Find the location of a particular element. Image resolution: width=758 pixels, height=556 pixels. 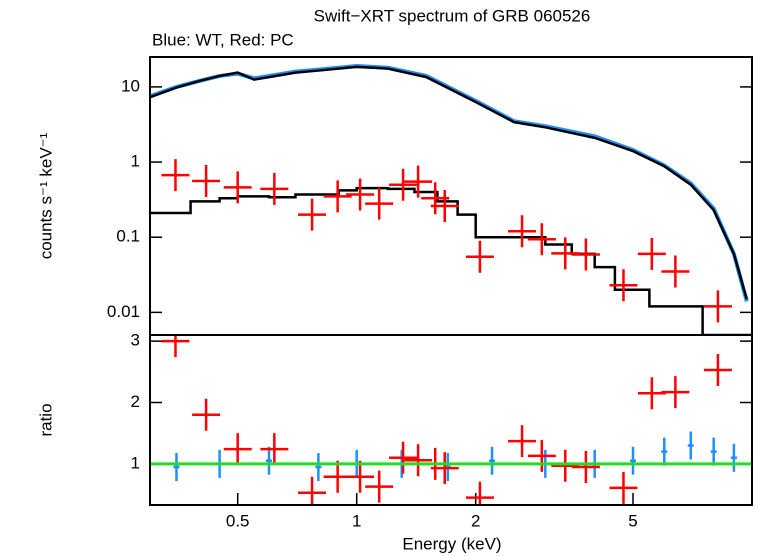

x-axis-label: Energy (keV) is located at coordinates (451, 543).